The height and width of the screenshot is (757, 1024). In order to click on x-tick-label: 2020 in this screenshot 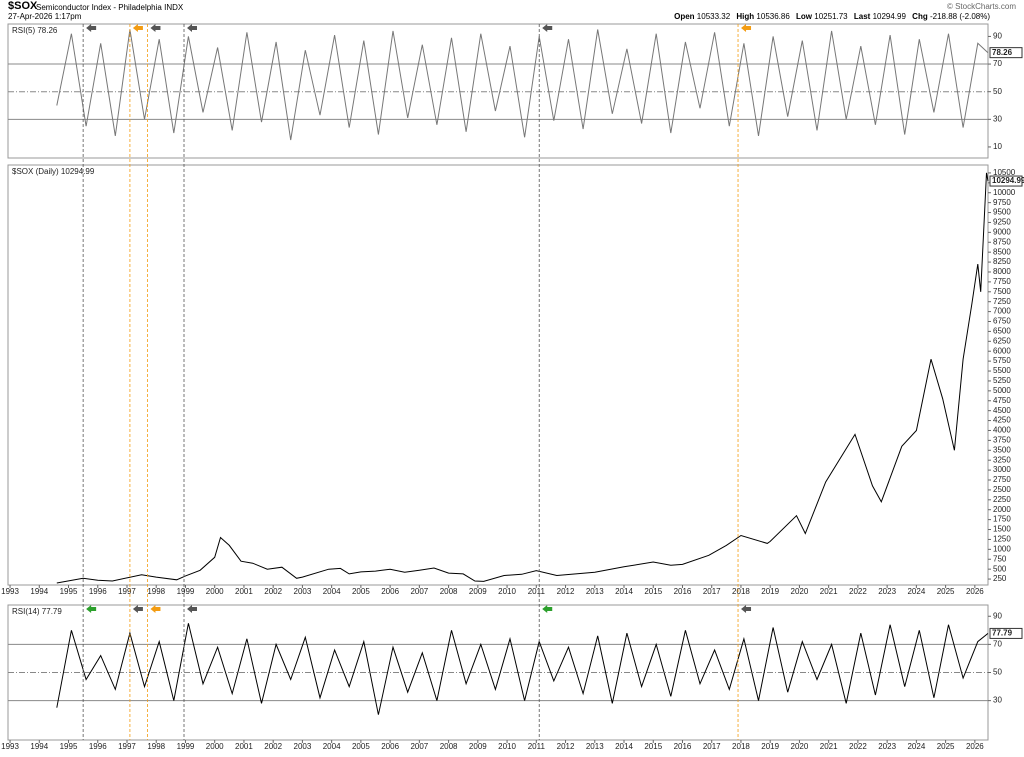, I will do `click(800, 591)`.